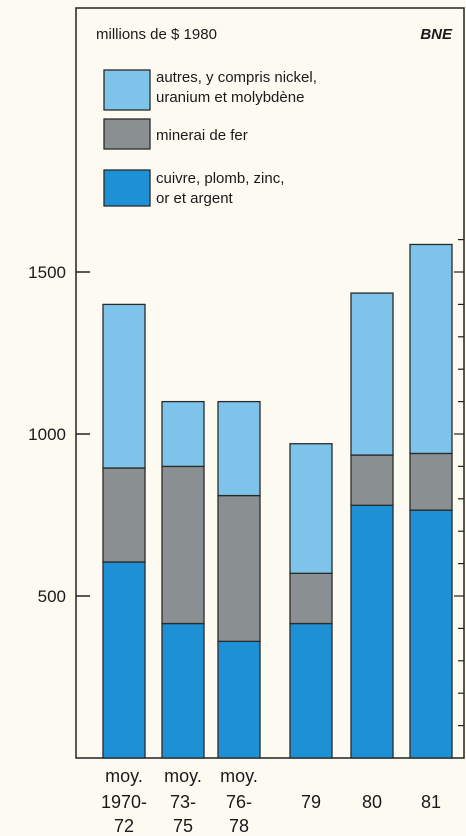  Describe the element at coordinates (372, 802) in the screenshot. I see `x-tick-label: 80` at that location.